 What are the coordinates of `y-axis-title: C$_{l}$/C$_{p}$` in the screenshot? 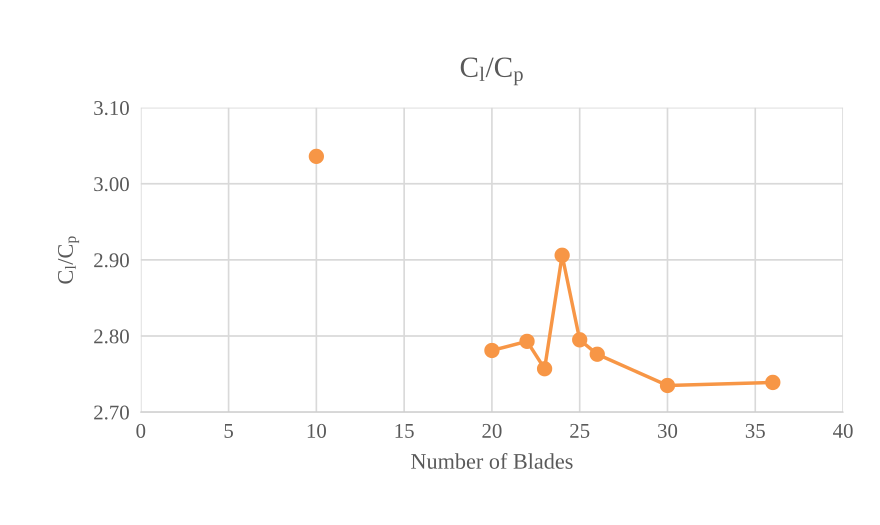 It's located at (69, 260).